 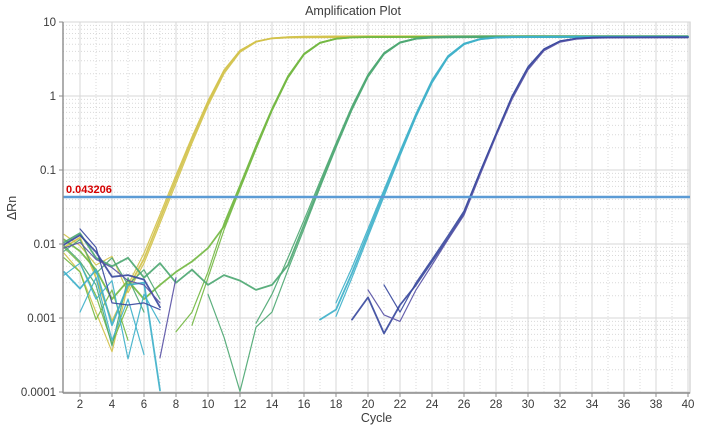 What do you see at coordinates (41, 319) in the screenshot?
I see `y-tick-label: 0.001` at bounding box center [41, 319].